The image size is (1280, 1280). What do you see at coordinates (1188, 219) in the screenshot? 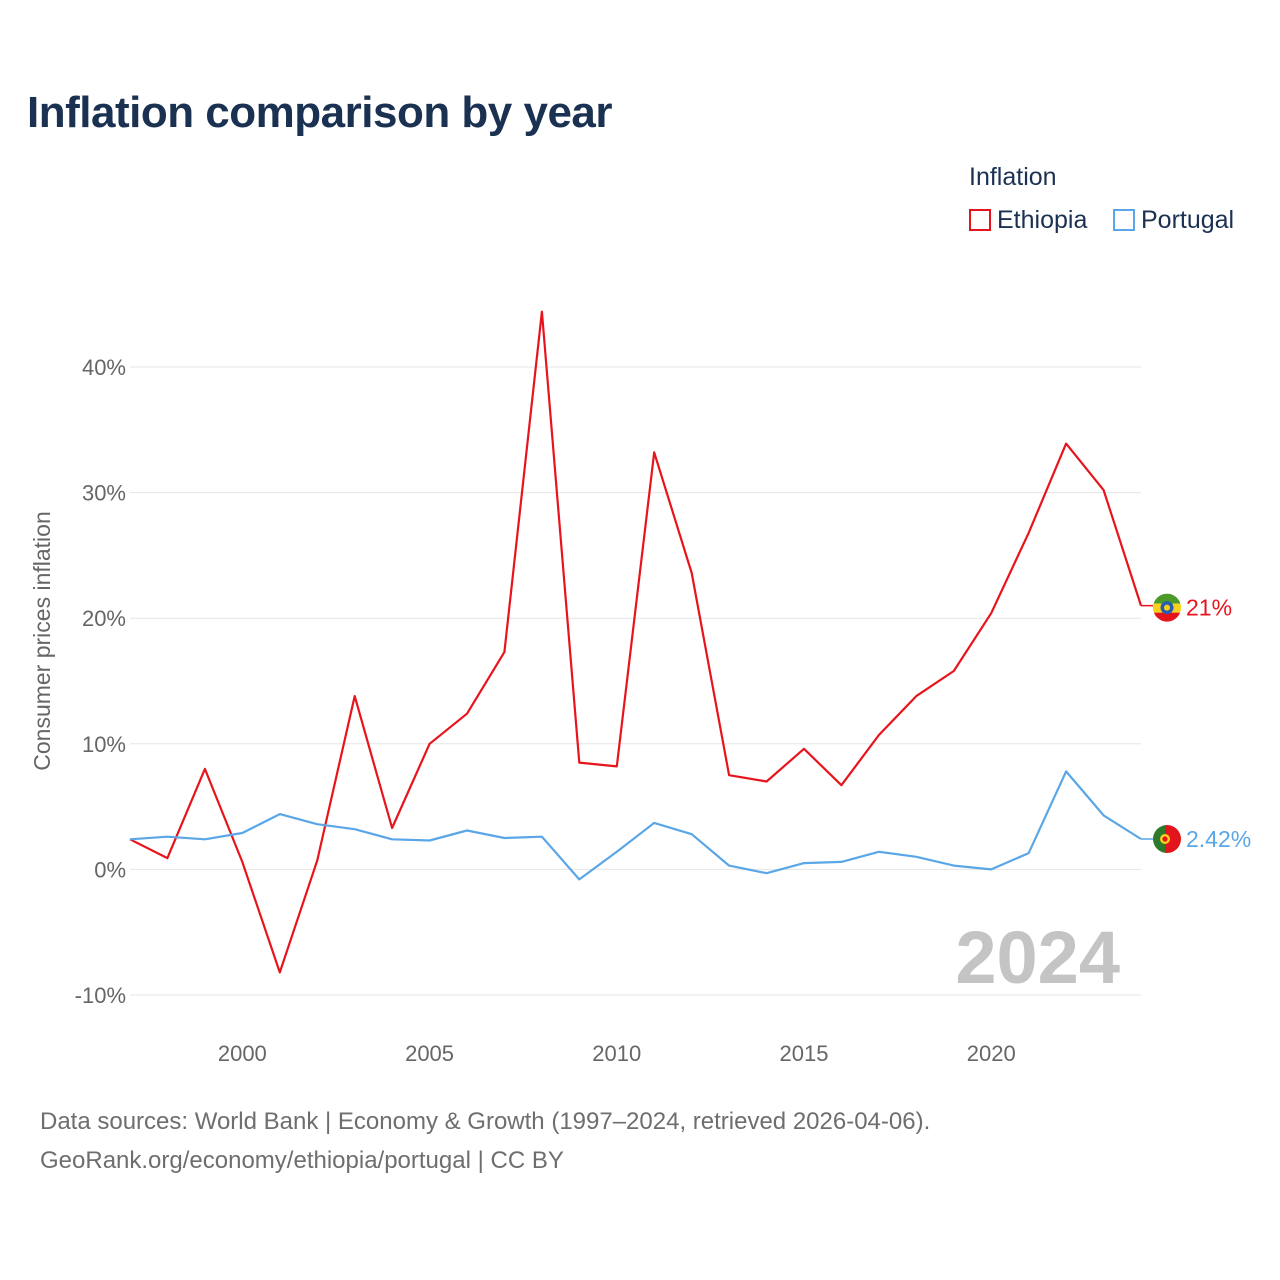
I see `legend-label-portugal: Portugal` at bounding box center [1188, 219].